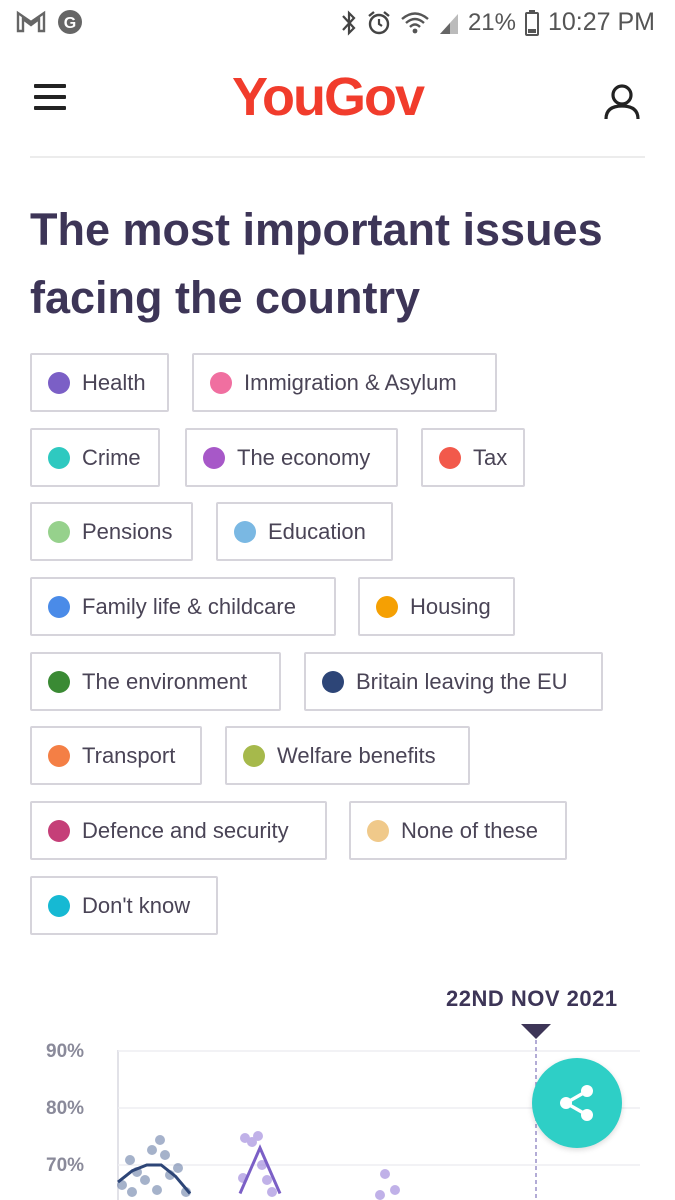 This screenshot has height=1200, width=675. I want to click on filter-label: Transport, so click(129, 755).